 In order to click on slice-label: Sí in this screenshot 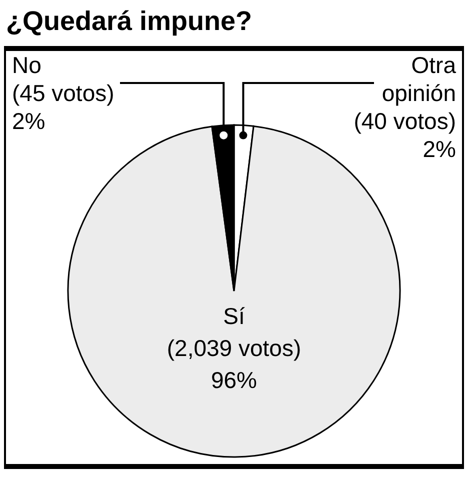, I will do `click(234, 316)`.